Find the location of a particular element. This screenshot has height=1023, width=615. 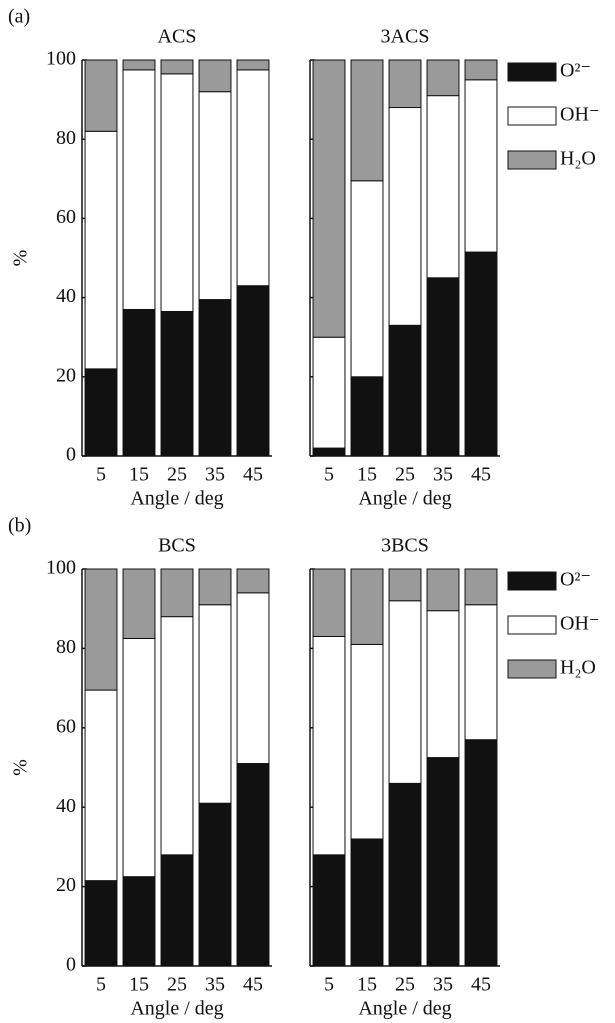

chart-title: BCS is located at coordinates (177, 546).